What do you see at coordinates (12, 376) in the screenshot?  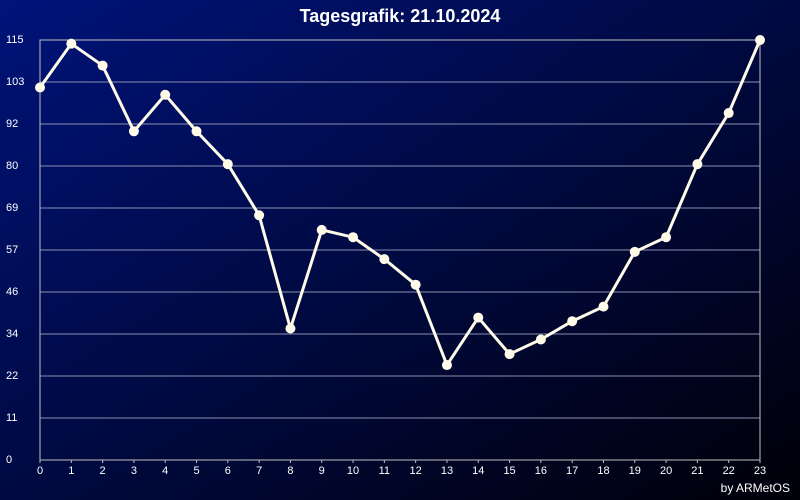 I see `y-tick-label: 22` at bounding box center [12, 376].